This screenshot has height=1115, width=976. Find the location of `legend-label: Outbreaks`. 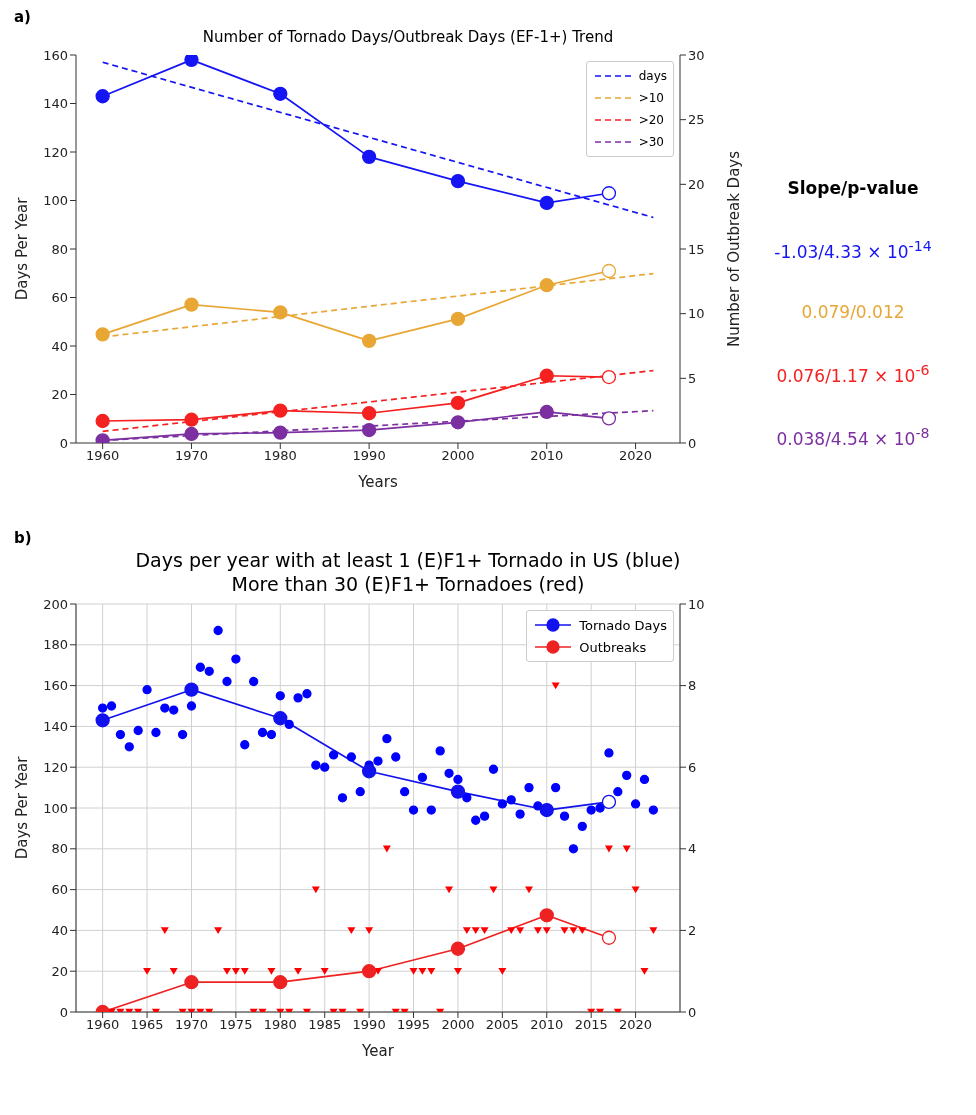

legend-label: Outbreaks is located at coordinates (613, 647).